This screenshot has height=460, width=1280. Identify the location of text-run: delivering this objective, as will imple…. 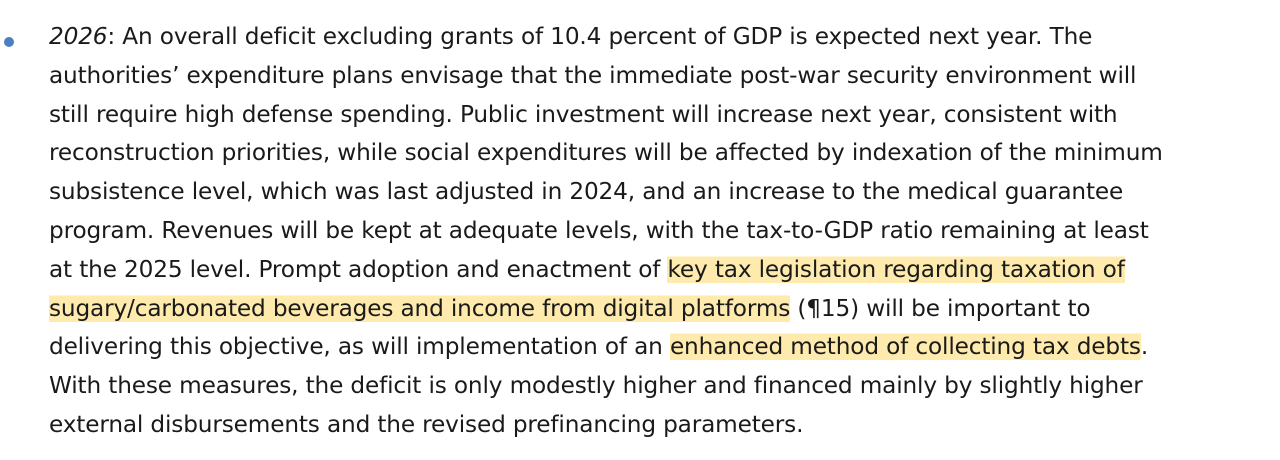
(359, 347).